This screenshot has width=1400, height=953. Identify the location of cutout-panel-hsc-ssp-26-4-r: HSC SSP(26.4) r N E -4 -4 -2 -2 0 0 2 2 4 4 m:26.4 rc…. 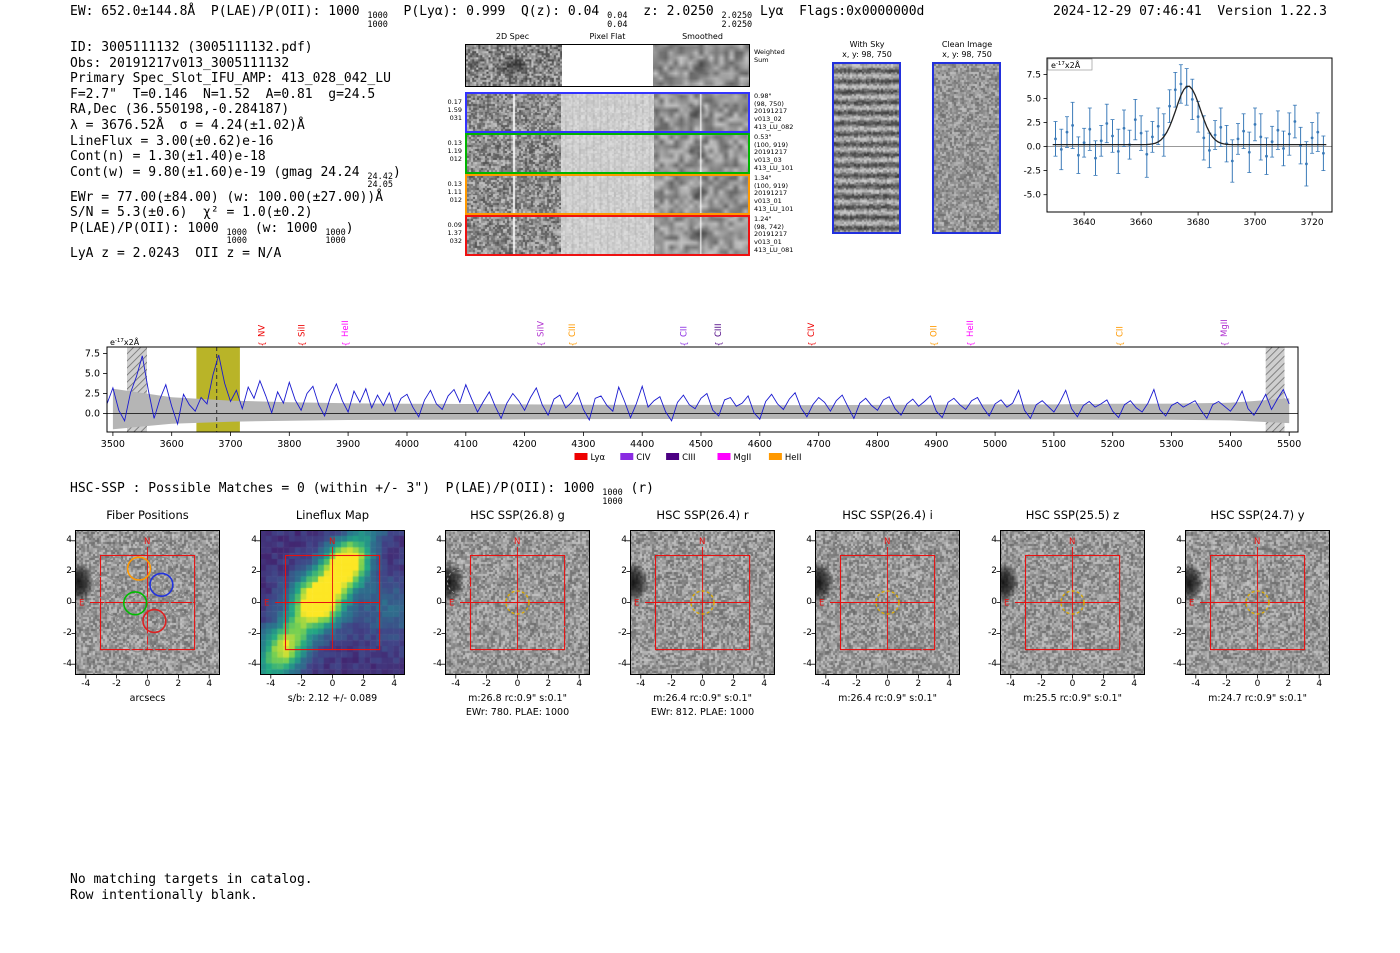
(702, 615).